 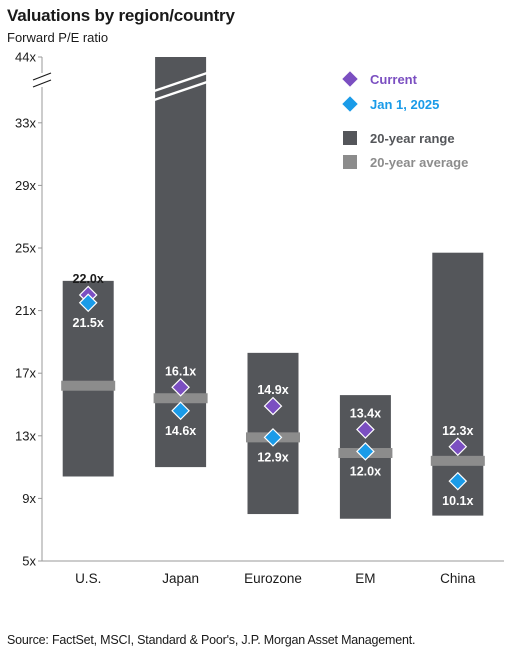 I want to click on y-tick-label: 5x, so click(x=29, y=561).